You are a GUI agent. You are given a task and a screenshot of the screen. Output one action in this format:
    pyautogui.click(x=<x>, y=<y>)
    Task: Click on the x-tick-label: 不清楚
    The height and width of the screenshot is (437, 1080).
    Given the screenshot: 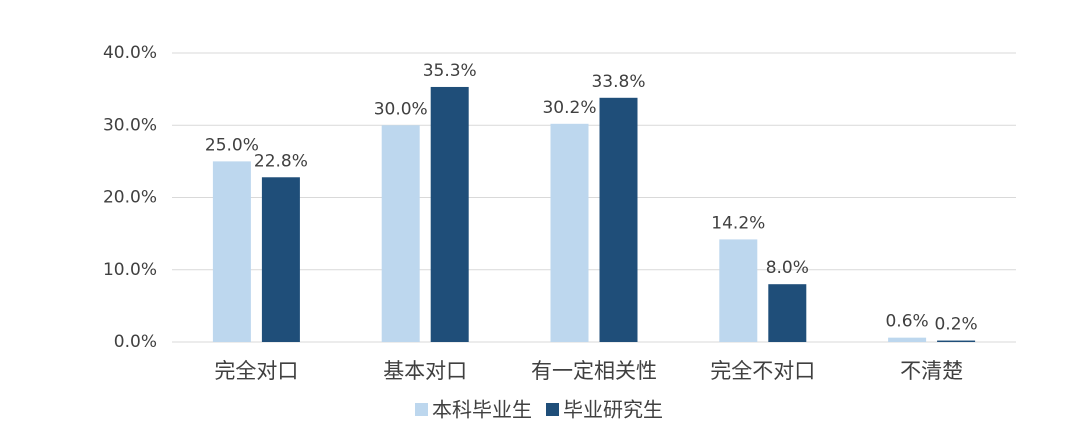 What is the action you would take?
    pyautogui.click(x=931, y=371)
    